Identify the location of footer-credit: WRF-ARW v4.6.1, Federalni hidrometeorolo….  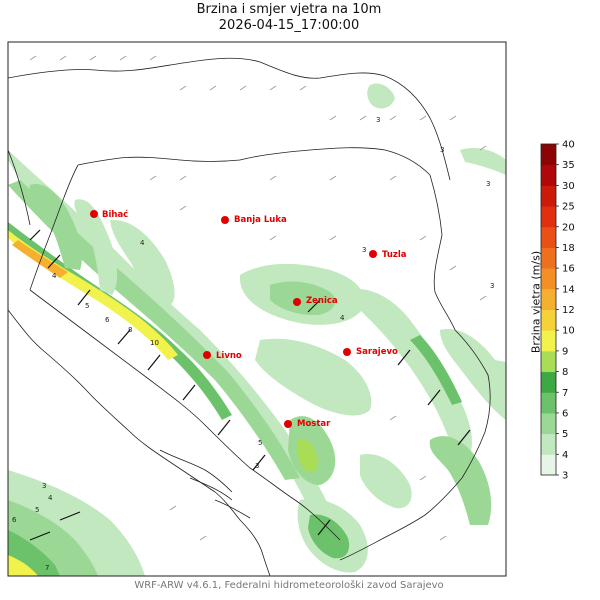
(289, 585).